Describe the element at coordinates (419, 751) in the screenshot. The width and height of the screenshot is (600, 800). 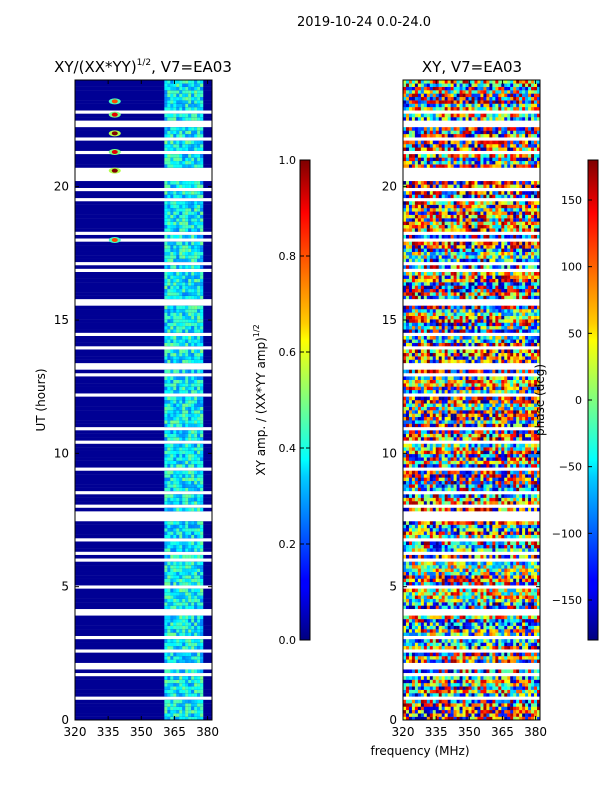
I see `x-axis-label: frequency (MHz)` at that location.